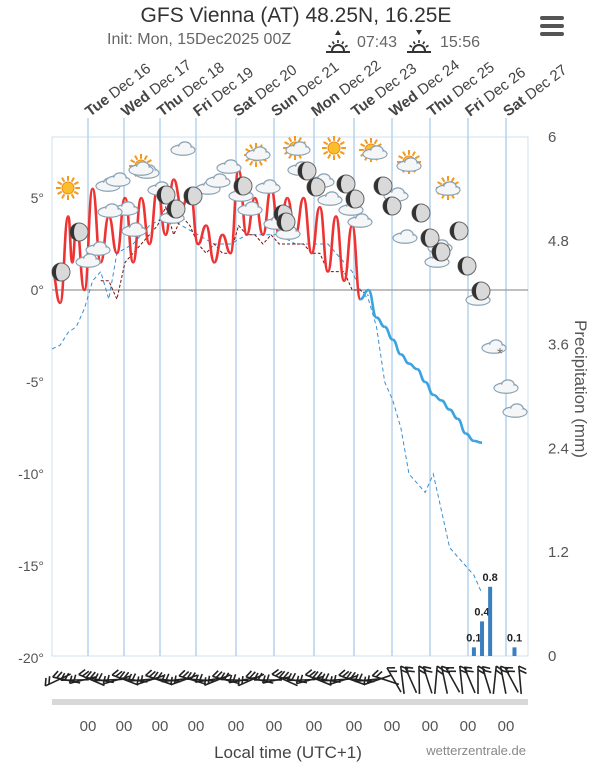 The width and height of the screenshot is (592, 768). What do you see at coordinates (552, 27) in the screenshot?
I see `menu-button` at bounding box center [552, 27].